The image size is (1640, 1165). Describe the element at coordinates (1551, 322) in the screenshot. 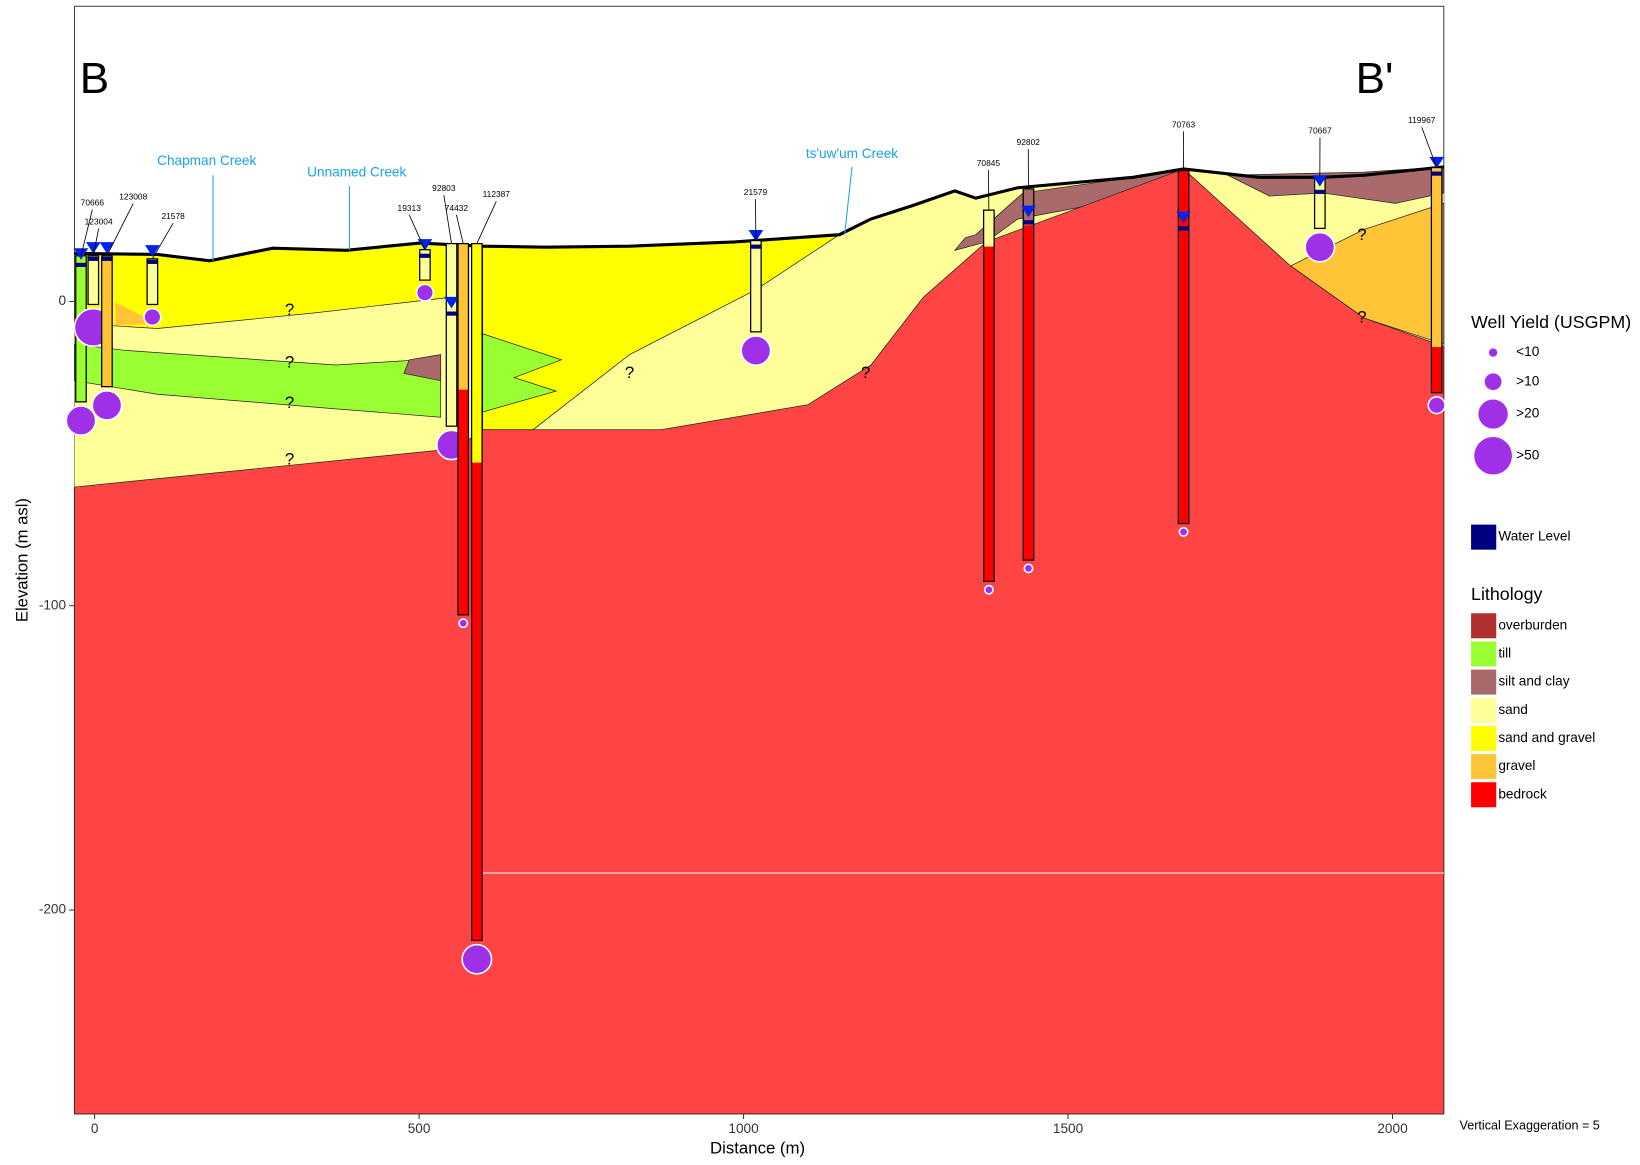

I see `legend-title: Well Yield (USGPM)` at that location.